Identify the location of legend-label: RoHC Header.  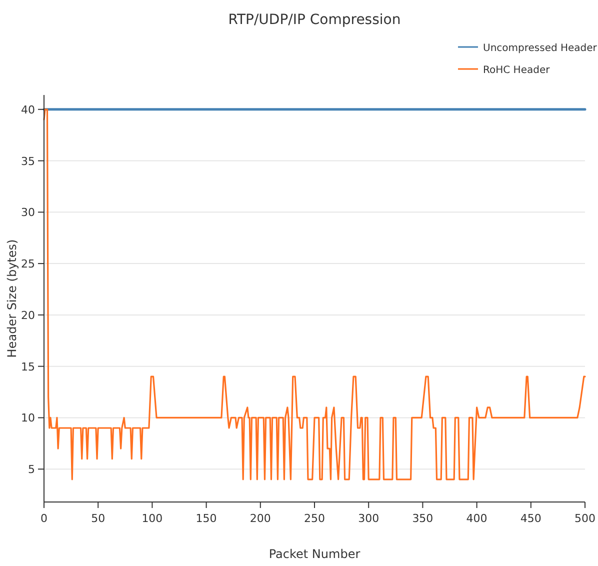
(517, 70).